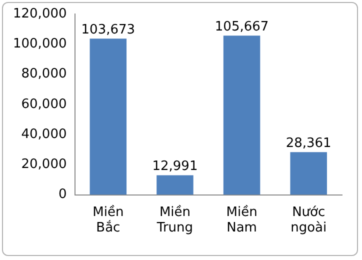  I want to click on y-tick-label: 100,000, so click(39, 44).